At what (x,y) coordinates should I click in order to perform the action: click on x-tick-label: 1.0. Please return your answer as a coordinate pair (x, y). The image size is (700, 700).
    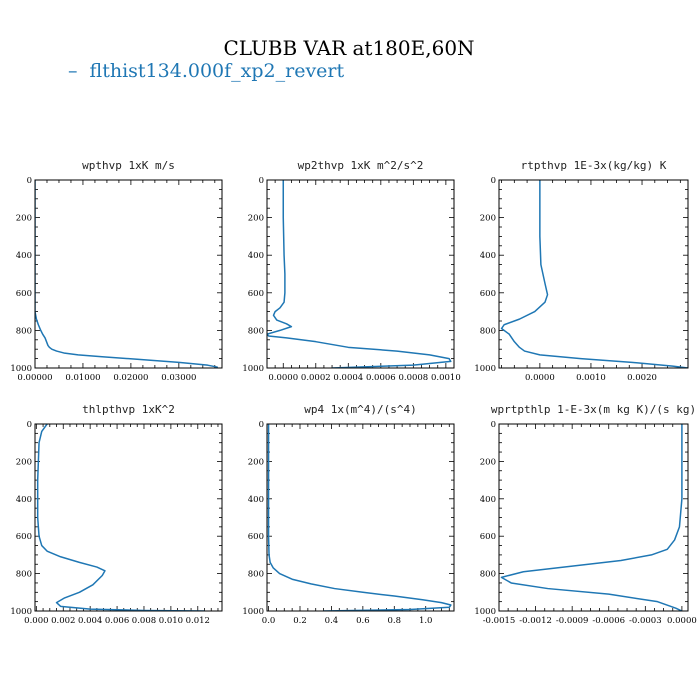
    Looking at the image, I should click on (426, 621).